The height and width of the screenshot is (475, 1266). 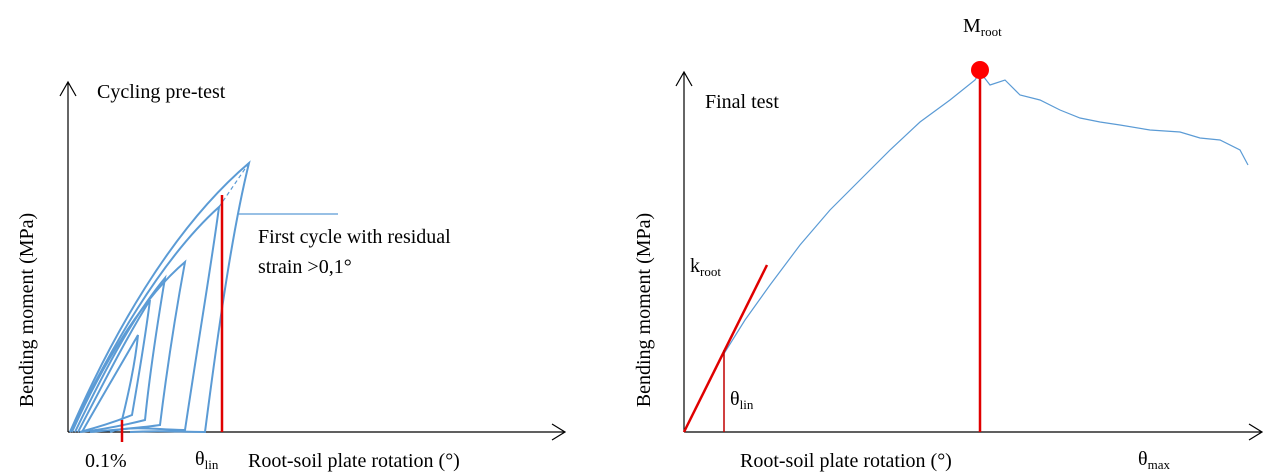 I want to click on annotation: strain >0,1°, so click(x=305, y=267).